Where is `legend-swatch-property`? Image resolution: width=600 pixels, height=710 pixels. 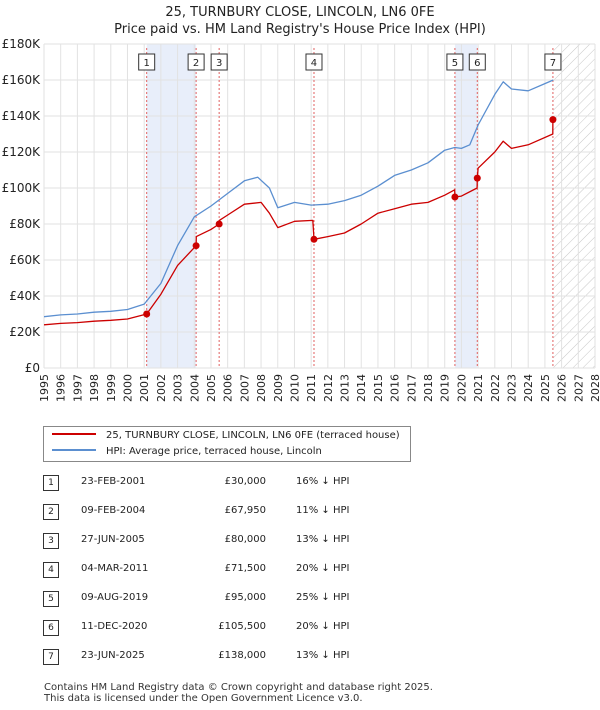
legend-swatch-property is located at coordinates (74, 434).